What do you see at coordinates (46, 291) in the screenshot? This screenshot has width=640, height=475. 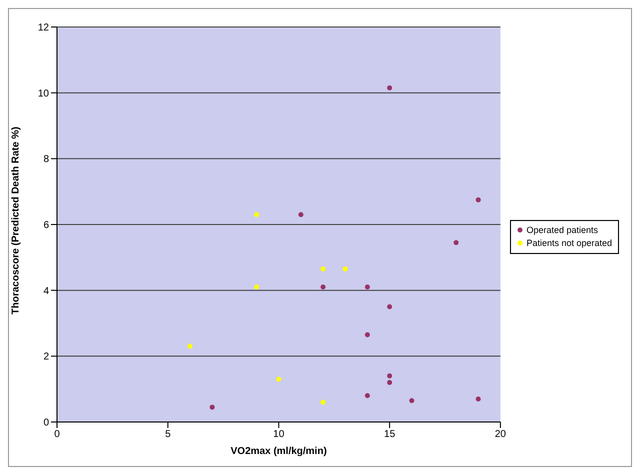 I see `y-tick-label: 4` at bounding box center [46, 291].